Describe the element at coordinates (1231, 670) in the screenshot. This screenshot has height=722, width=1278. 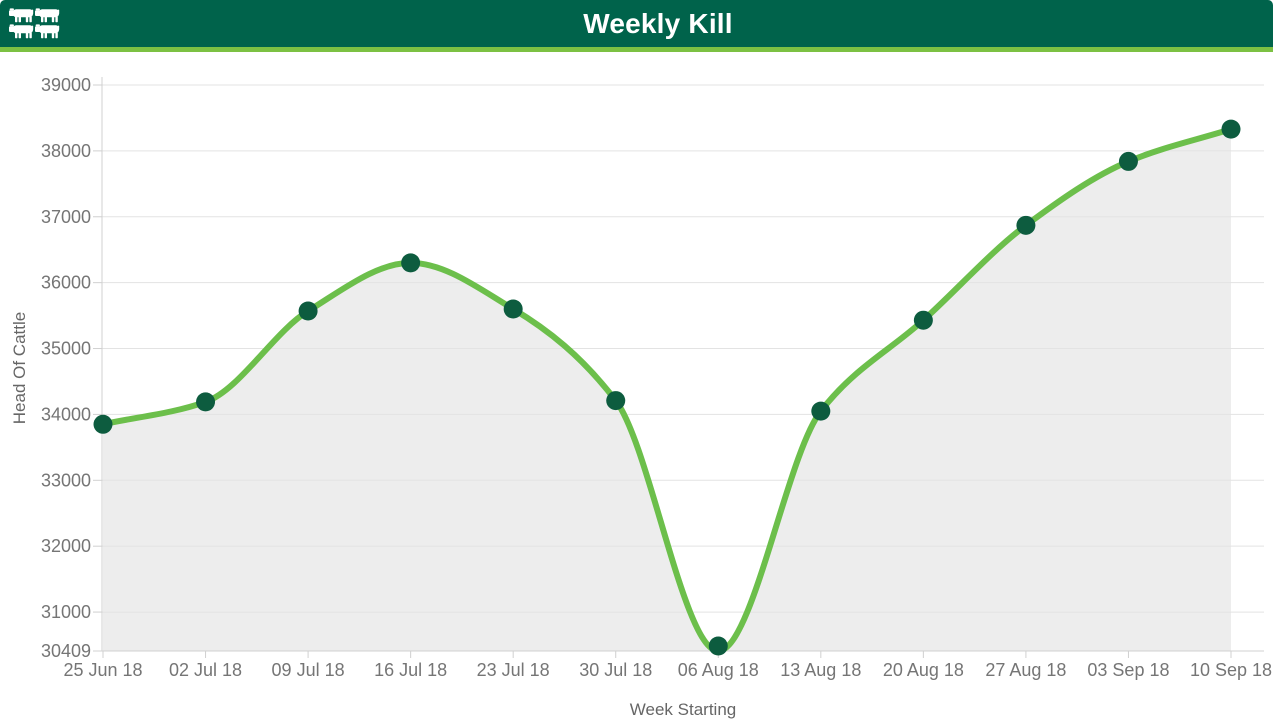
I see `x-tick-label: 10 Sep 18` at that location.